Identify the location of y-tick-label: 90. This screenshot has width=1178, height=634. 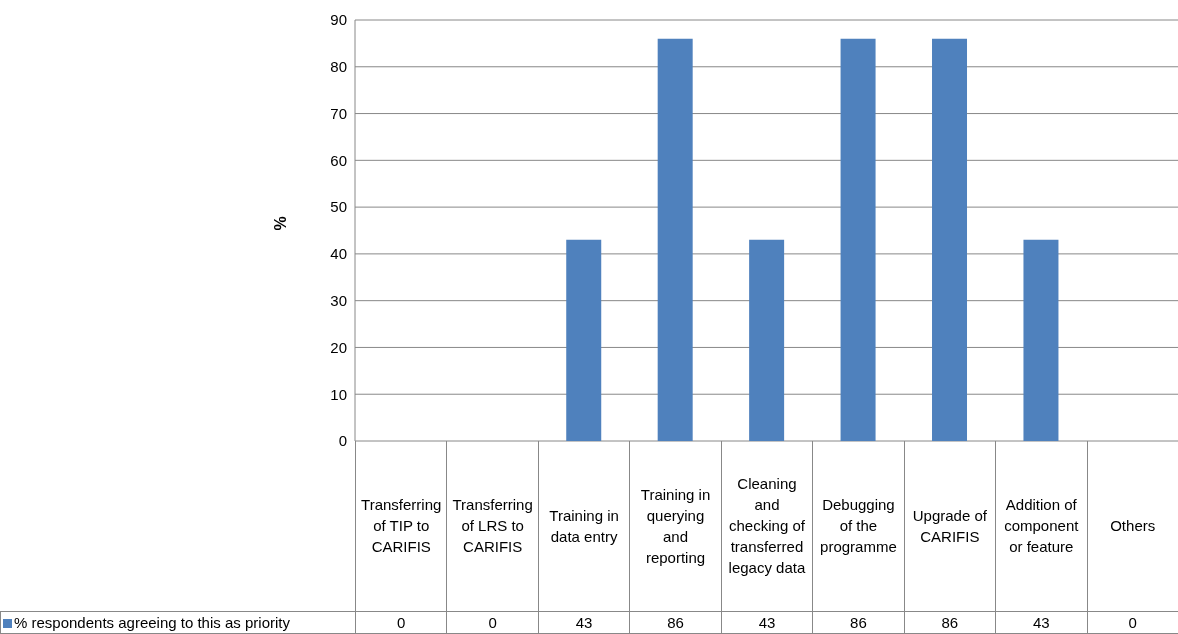
(338, 20).